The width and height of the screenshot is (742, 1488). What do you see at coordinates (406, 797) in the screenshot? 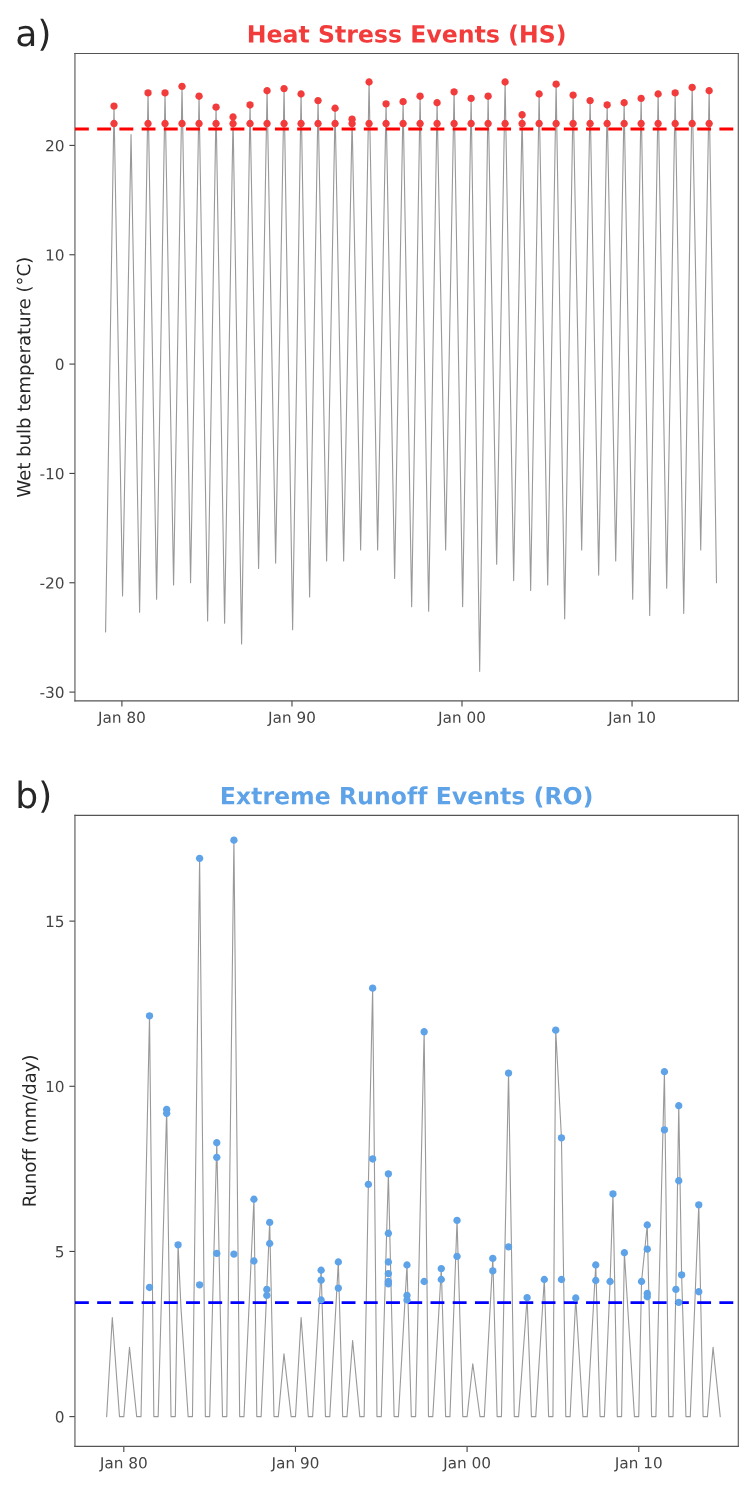
I see `chart-title: Extreme Runoff Events (RO)` at bounding box center [406, 797].